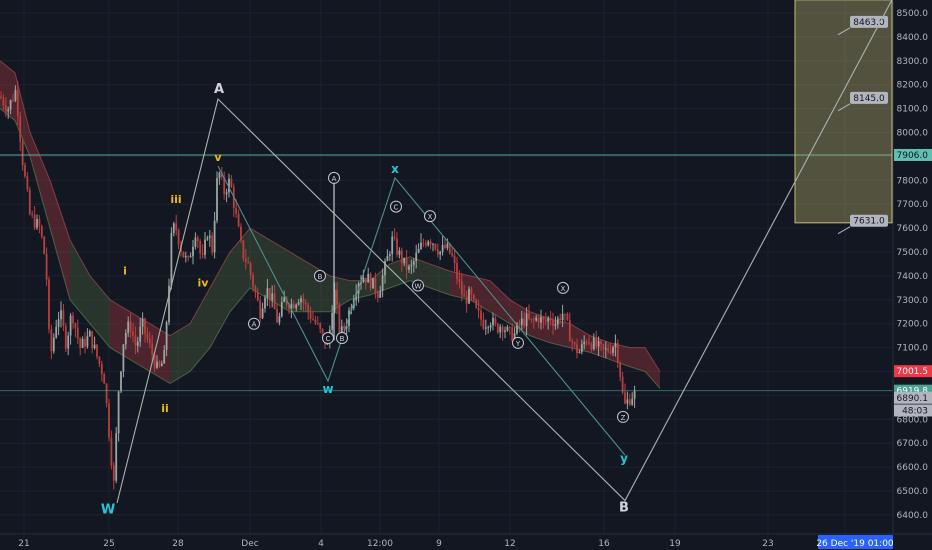  I want to click on price-tick: 6800.0, so click(913, 420).